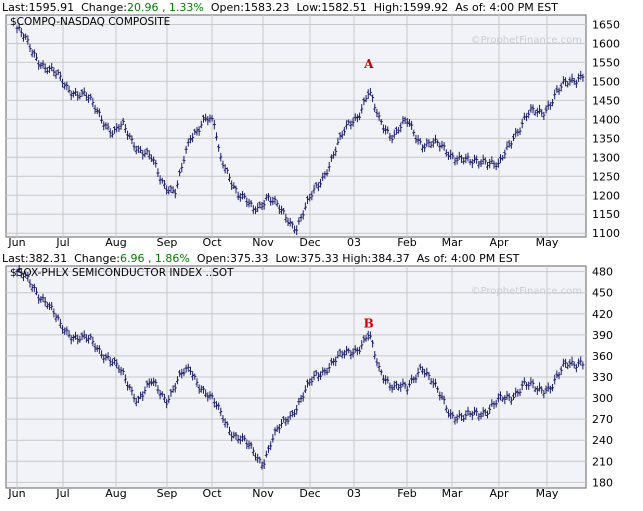 The height and width of the screenshot is (511, 643). What do you see at coordinates (602, 314) in the screenshot?
I see `y-tick-label: 420` at bounding box center [602, 314].